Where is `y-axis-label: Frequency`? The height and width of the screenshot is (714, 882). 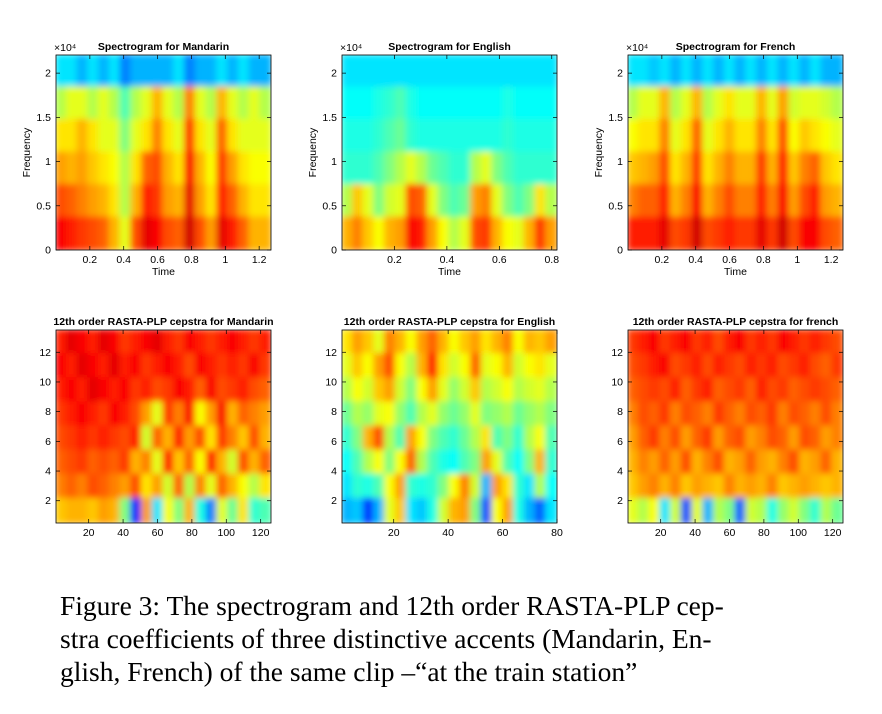
y-axis-label: Frequency is located at coordinates (599, 152).